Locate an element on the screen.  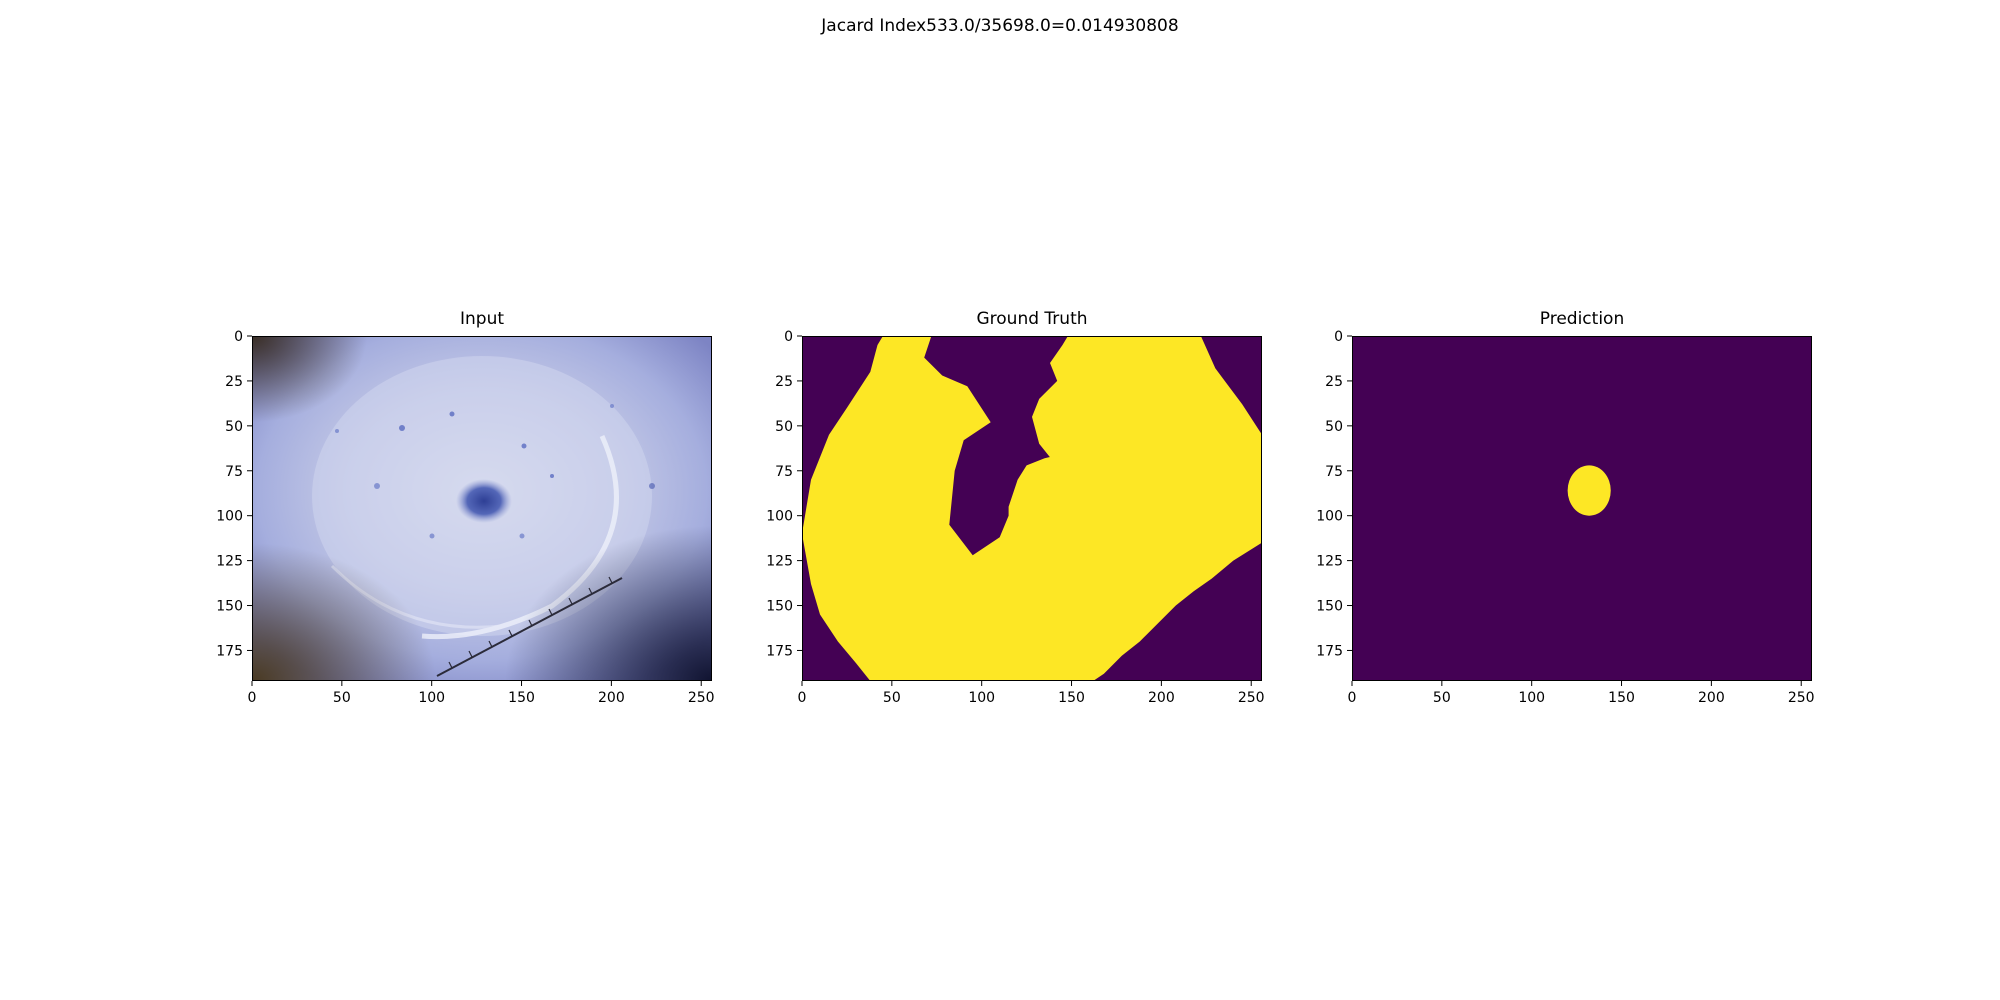
input-image-svg is located at coordinates (482, 508).